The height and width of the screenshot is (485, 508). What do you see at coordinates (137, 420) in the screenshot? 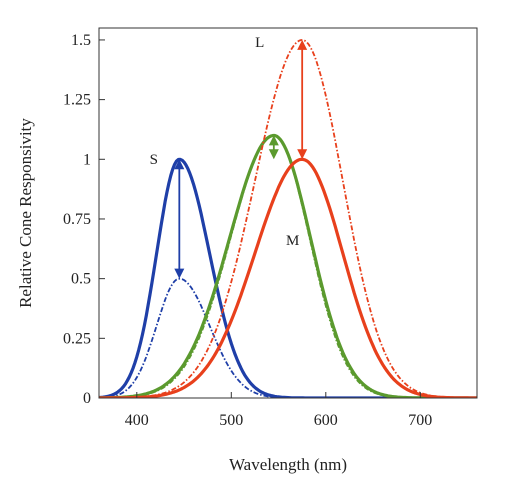
I see `x-tick-label: 400` at bounding box center [137, 420].